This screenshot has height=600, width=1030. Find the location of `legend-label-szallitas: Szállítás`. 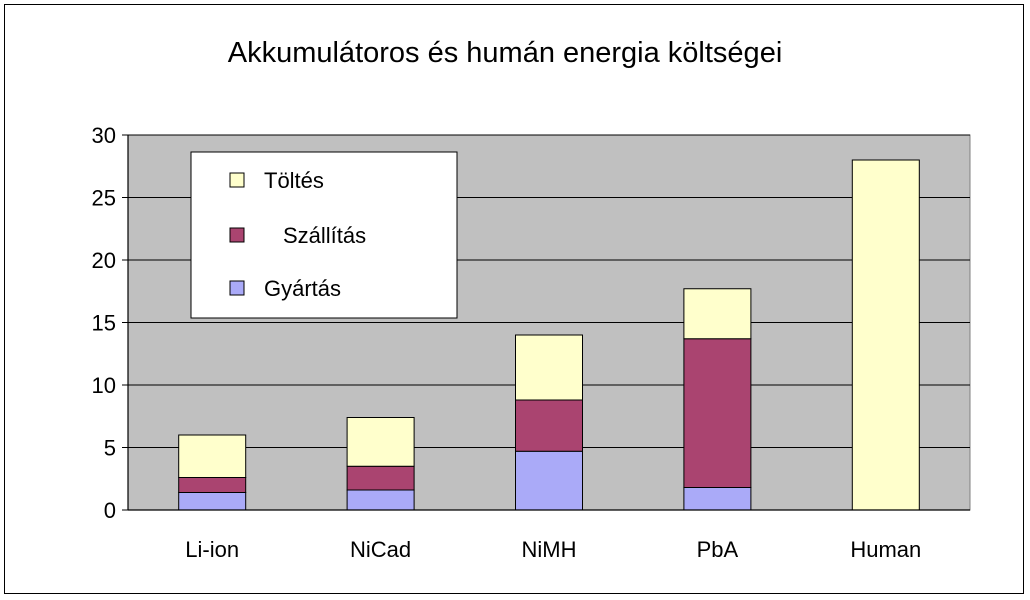

legend-label-szallitas: Szállítás is located at coordinates (324, 235).